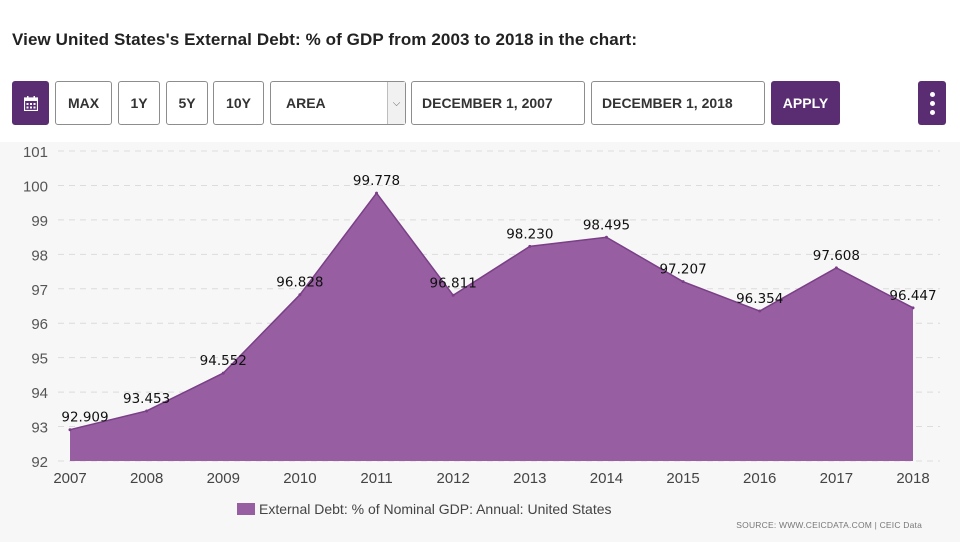 This screenshot has width=960, height=542. What do you see at coordinates (223, 478) in the screenshot?
I see `x-tick-label: 2009` at bounding box center [223, 478].